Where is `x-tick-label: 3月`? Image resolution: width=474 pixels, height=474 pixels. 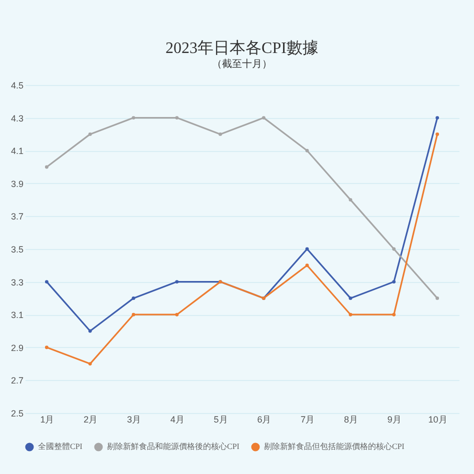 x-tick-label: 3月 is located at coordinates (134, 419).